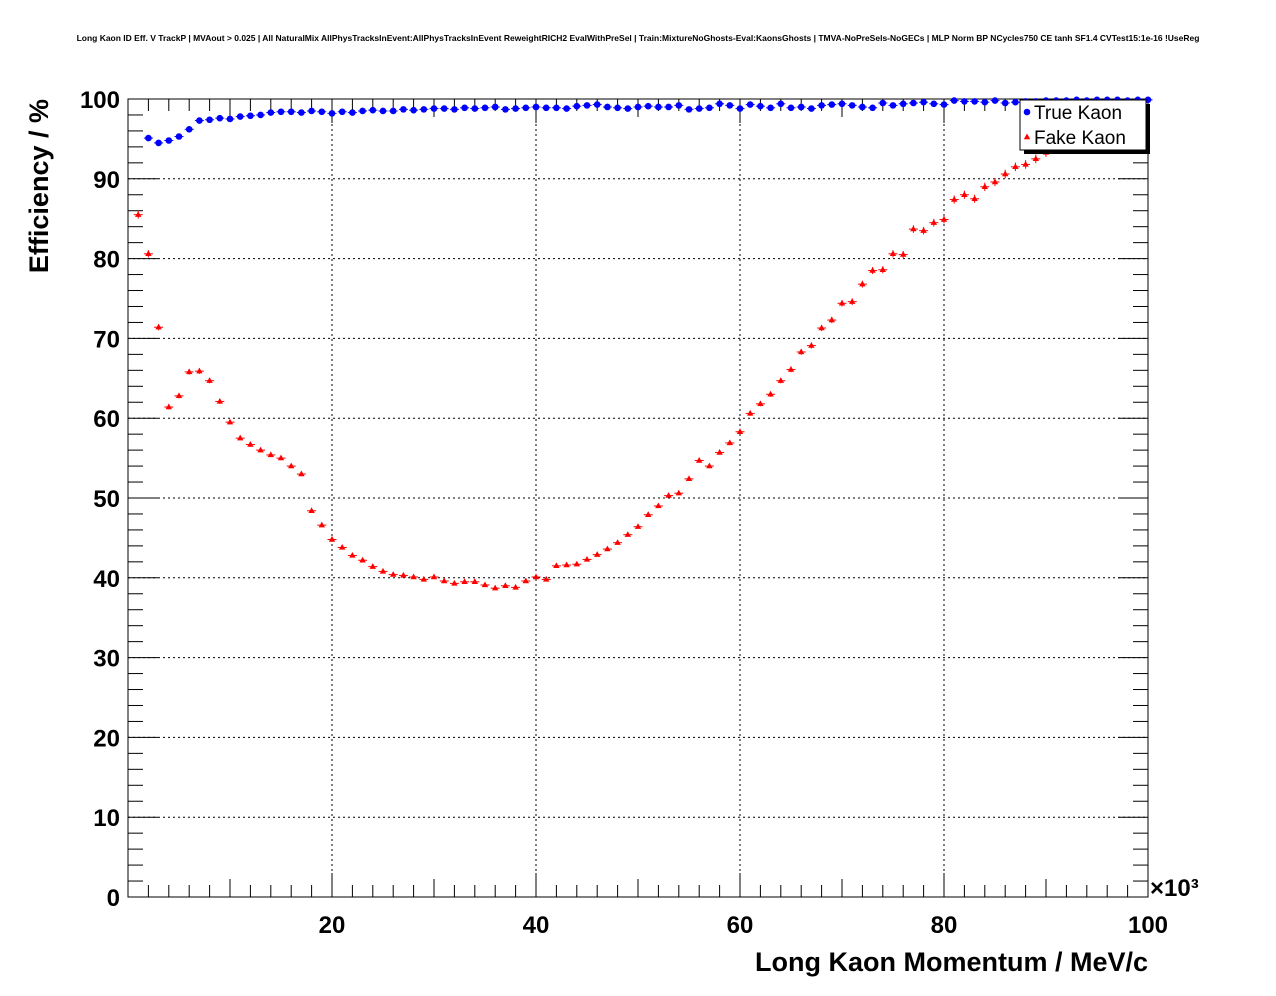 This screenshot has width=1276, height=996. What do you see at coordinates (1148, 925) in the screenshot?
I see `x-tick-label: 100` at bounding box center [1148, 925].